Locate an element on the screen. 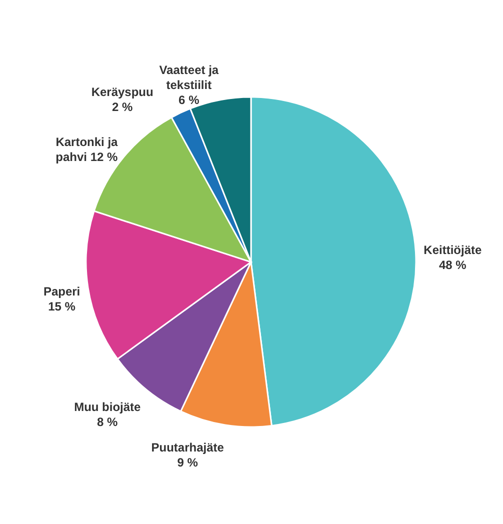 The width and height of the screenshot is (503, 524). slice-label: Kartonki ja pahvi 12 % is located at coordinates (87, 149).